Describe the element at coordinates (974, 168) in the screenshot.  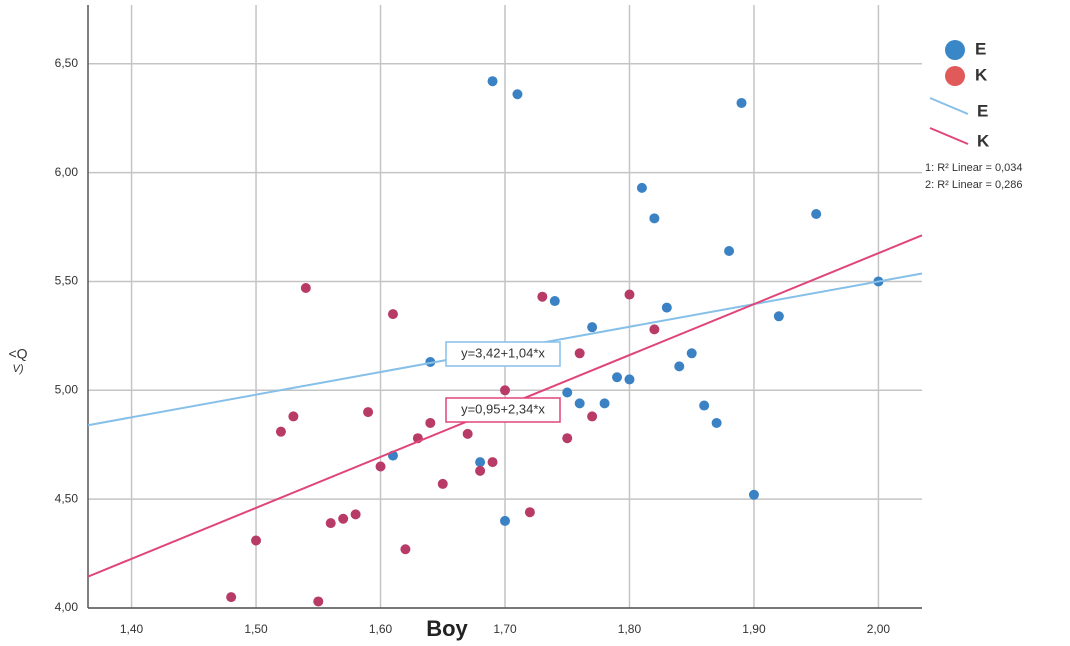
I see `r2-label: 1: R² Linear = 0,034` at that location.